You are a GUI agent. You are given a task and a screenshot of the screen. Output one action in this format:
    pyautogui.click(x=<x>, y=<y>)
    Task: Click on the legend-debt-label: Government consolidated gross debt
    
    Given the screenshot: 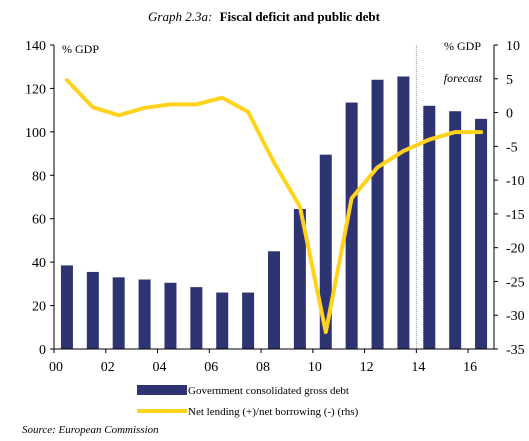 What is the action you would take?
    pyautogui.click(x=268, y=391)
    